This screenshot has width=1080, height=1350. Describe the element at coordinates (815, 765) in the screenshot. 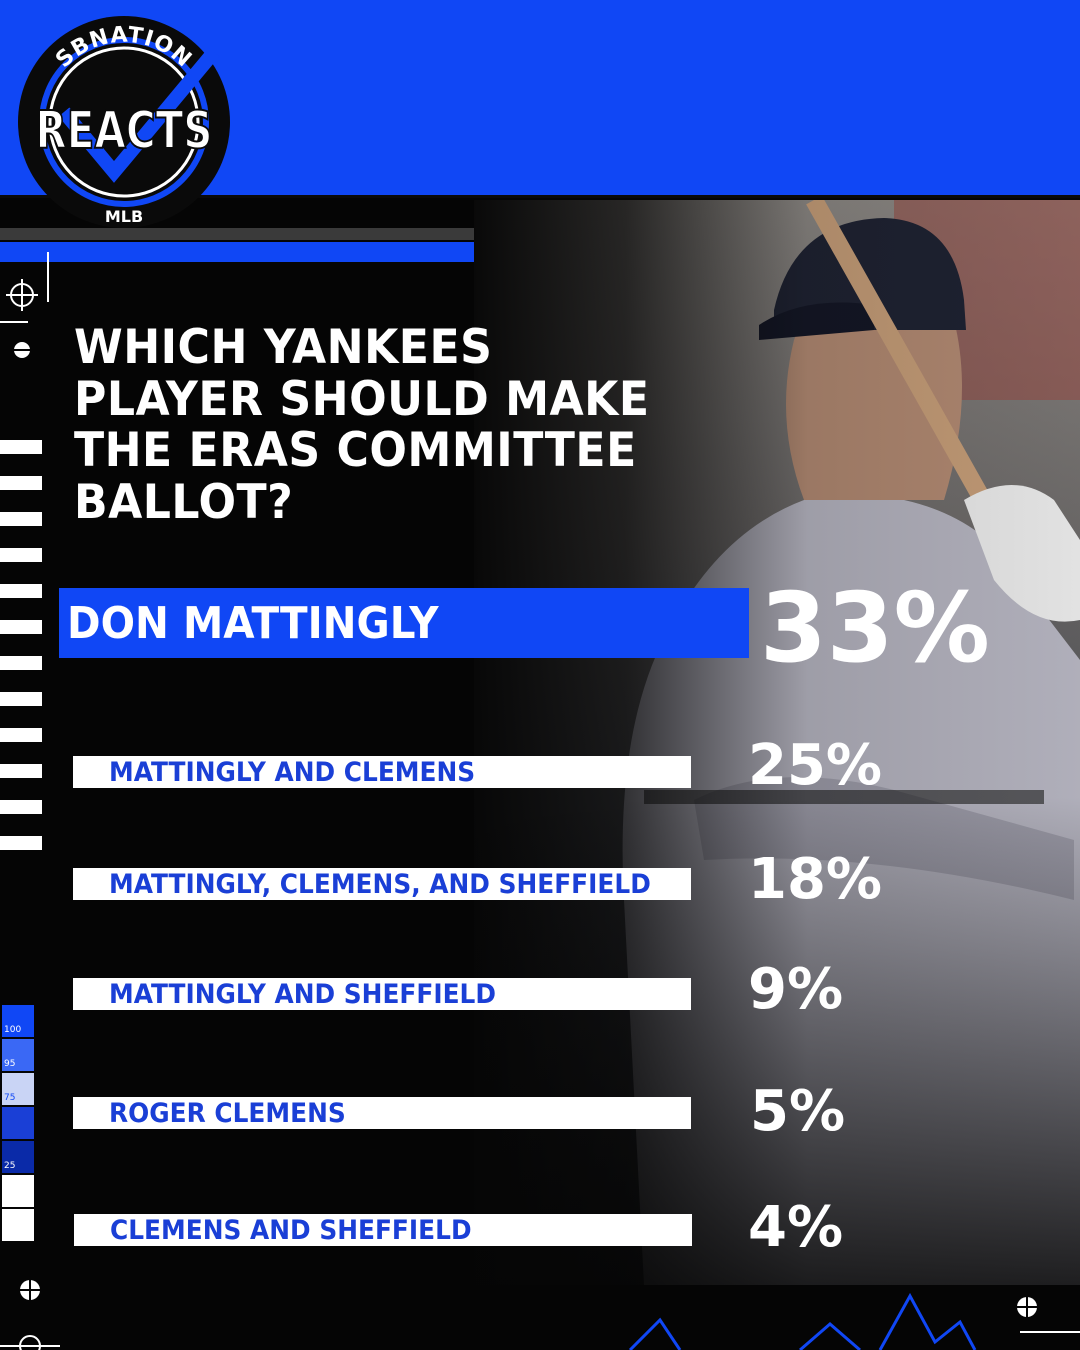

I see `result-percent-2: 25%` at that location.